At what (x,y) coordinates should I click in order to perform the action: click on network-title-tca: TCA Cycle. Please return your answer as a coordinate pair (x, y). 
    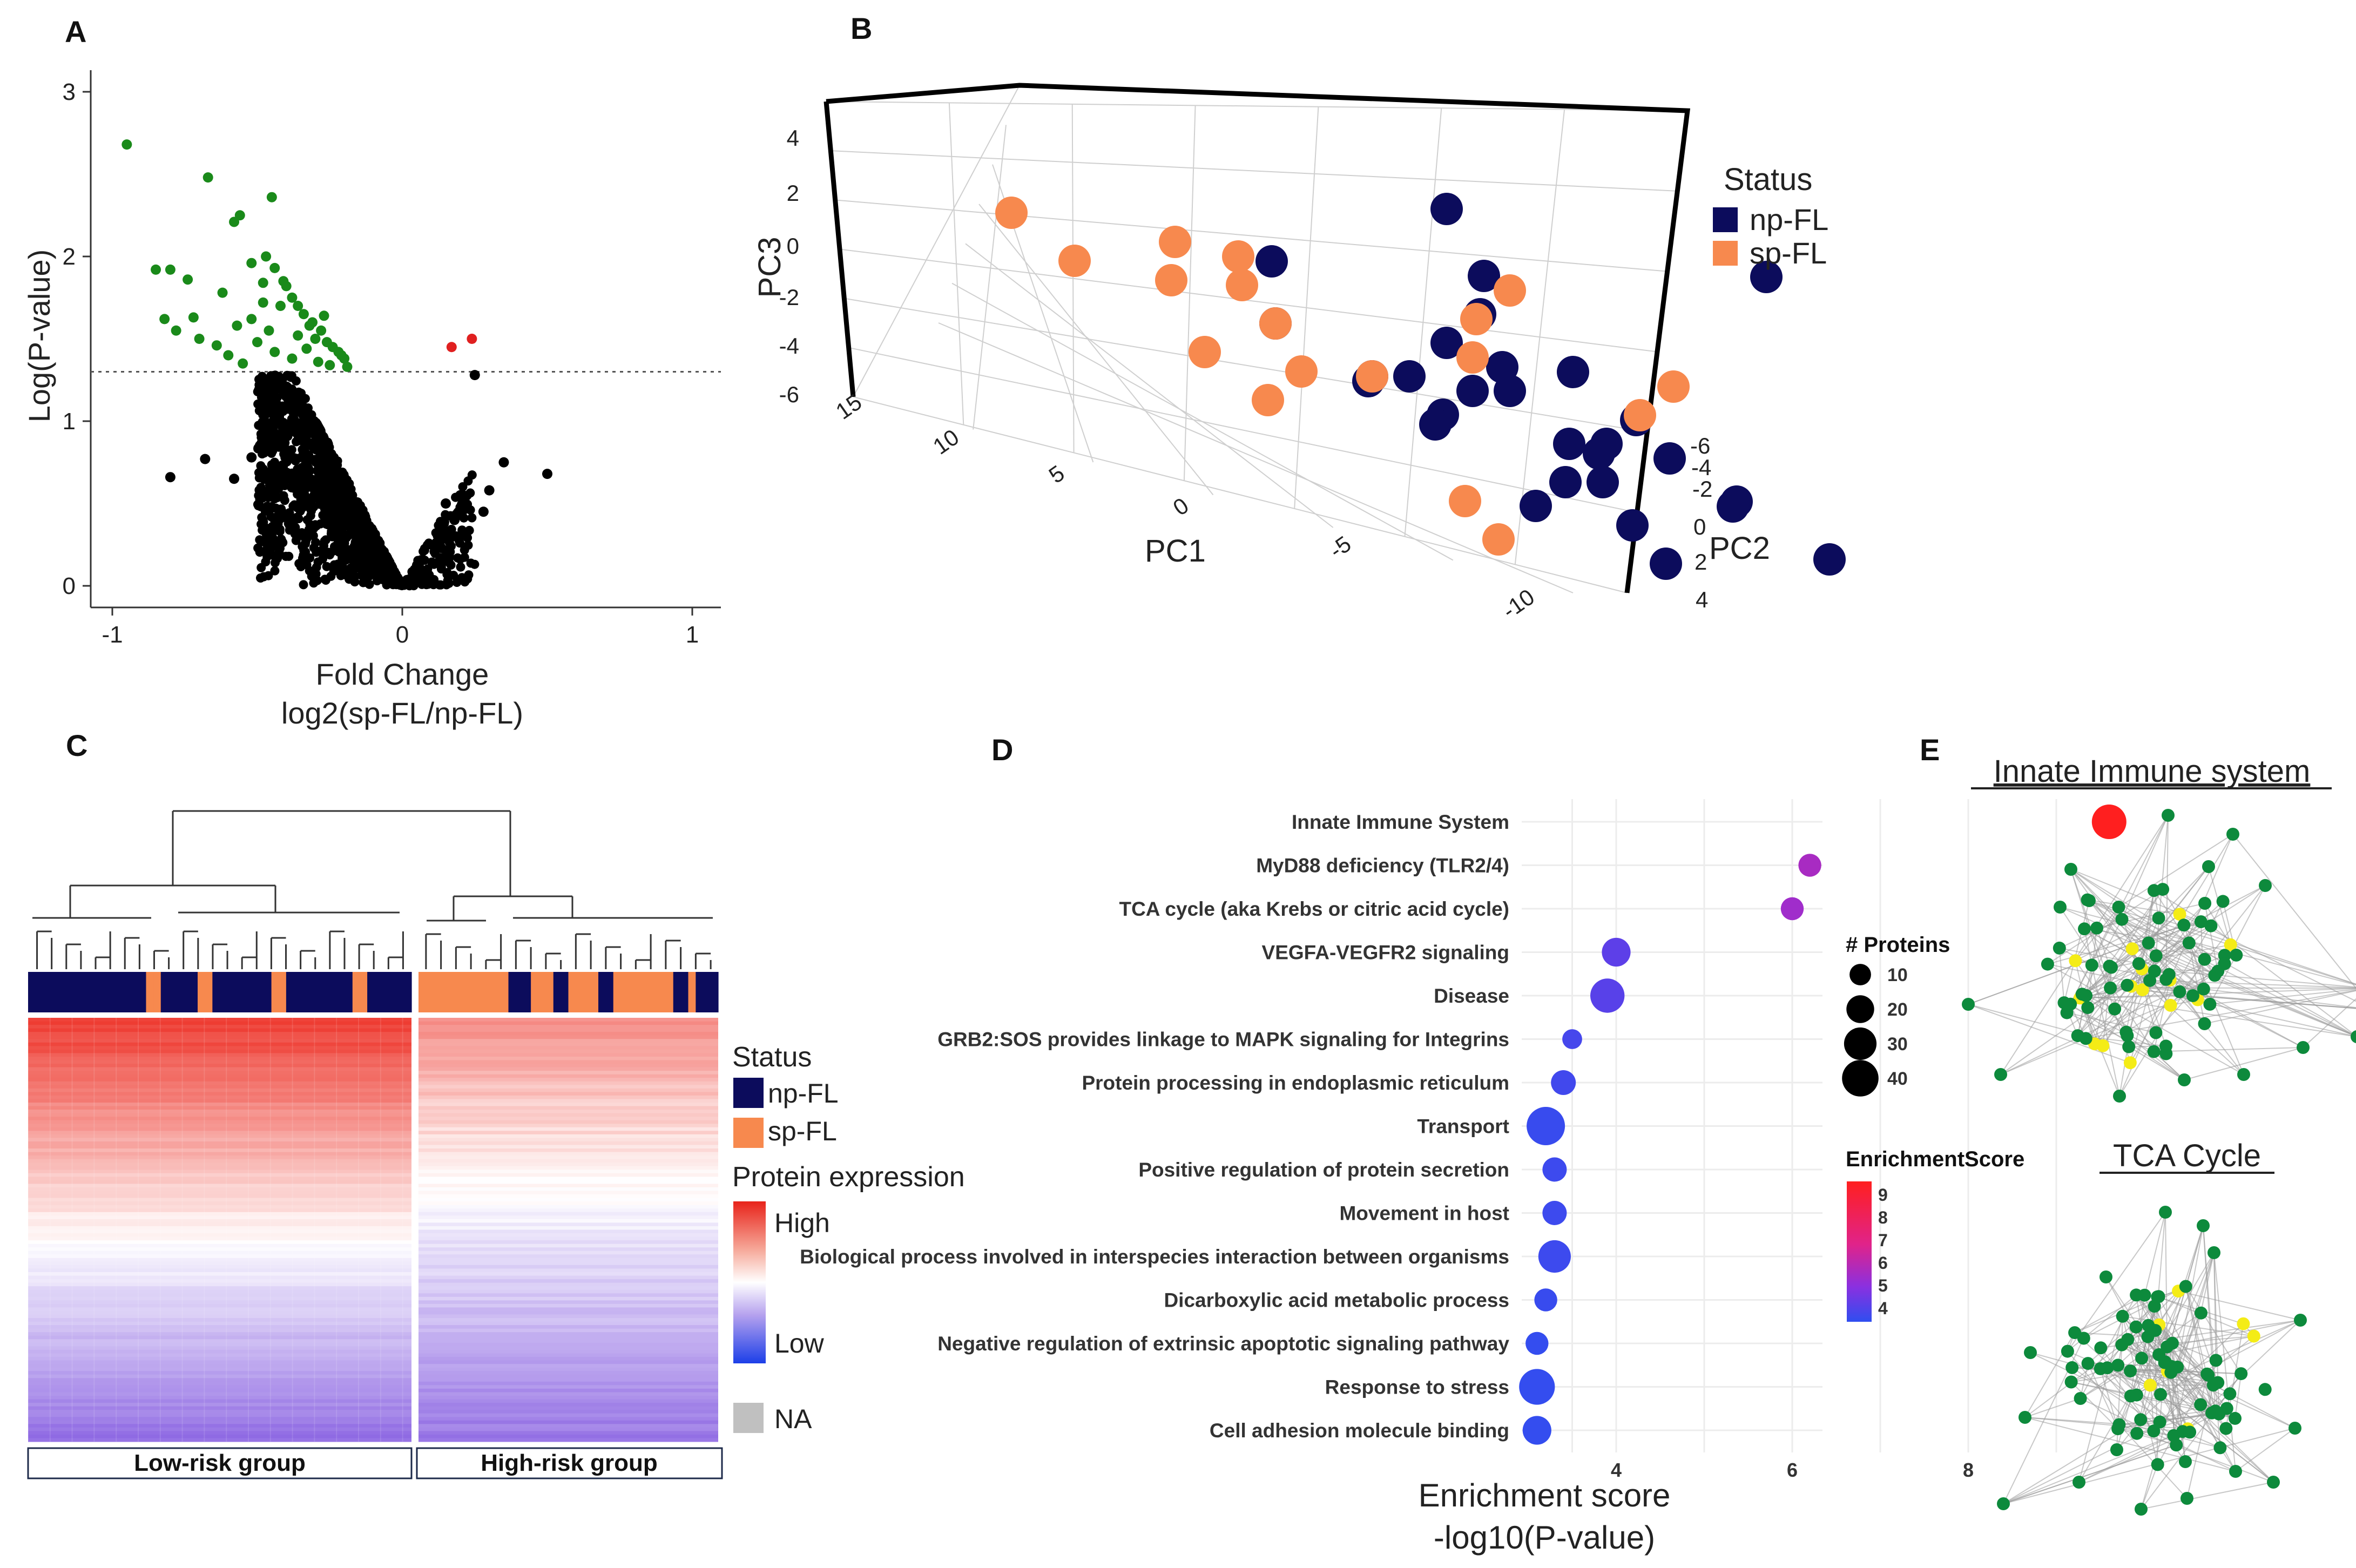
    Looking at the image, I should click on (2187, 1155).